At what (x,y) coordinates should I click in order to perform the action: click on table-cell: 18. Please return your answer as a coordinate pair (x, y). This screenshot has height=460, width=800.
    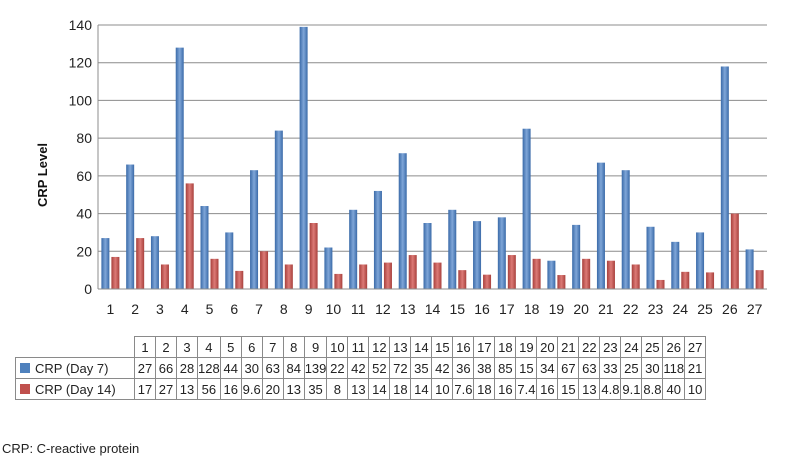
    Looking at the image, I should click on (484, 389).